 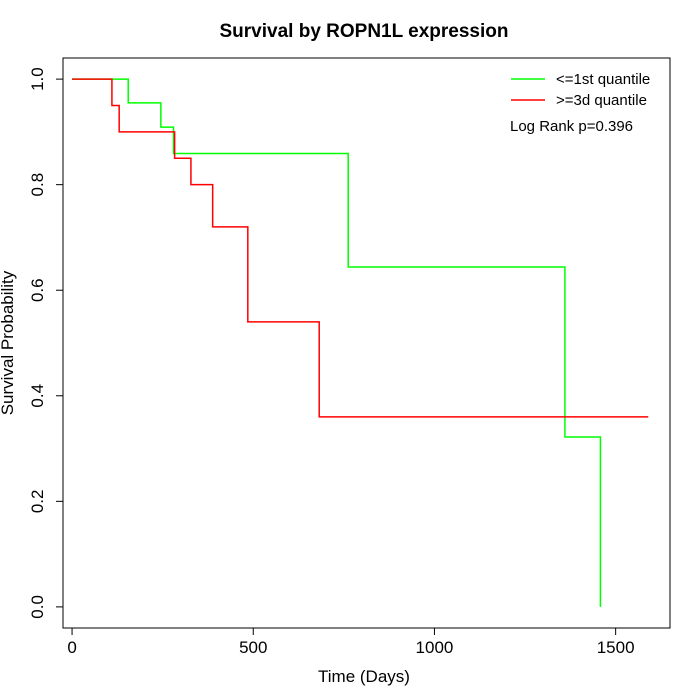 What do you see at coordinates (571, 126) in the screenshot?
I see `log-rank-annotation: Log Rank p=0.396` at bounding box center [571, 126].